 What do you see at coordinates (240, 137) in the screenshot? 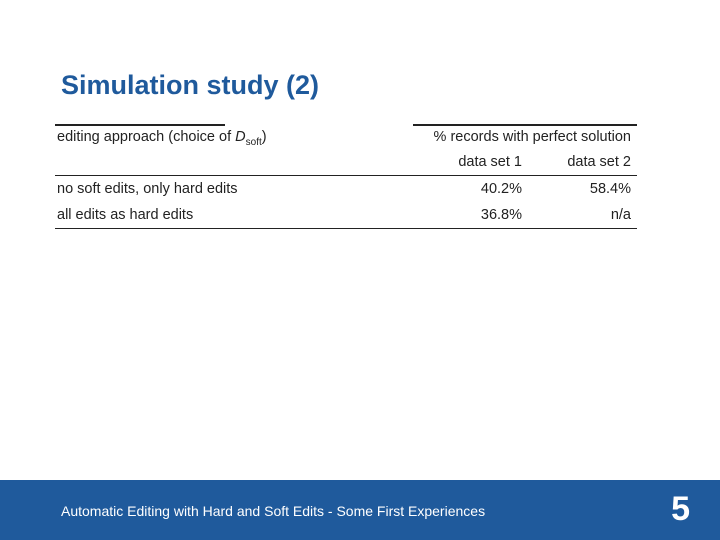
I see `header-approach-var: D` at bounding box center [240, 137].